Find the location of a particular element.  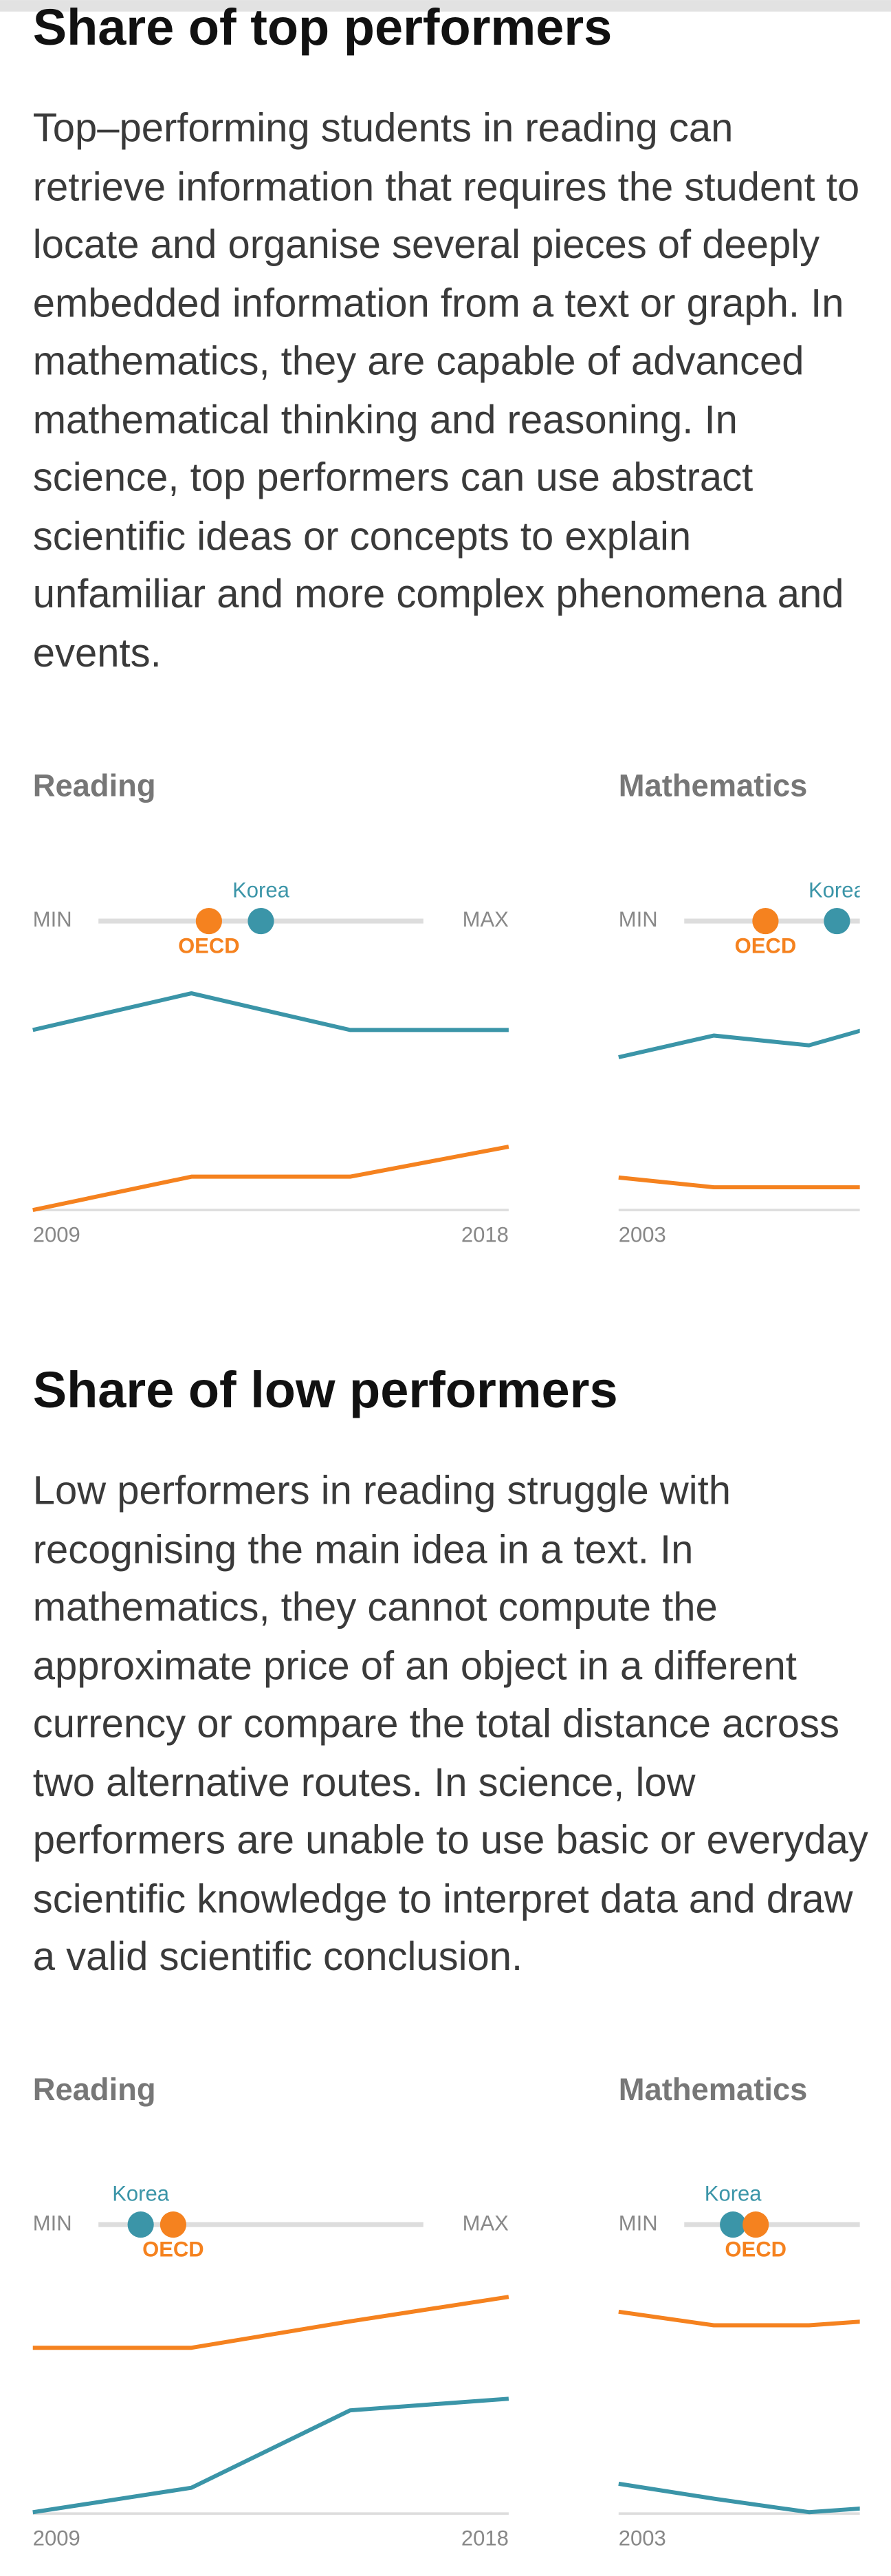

section-title: Share of low performers is located at coordinates (325, 1389).